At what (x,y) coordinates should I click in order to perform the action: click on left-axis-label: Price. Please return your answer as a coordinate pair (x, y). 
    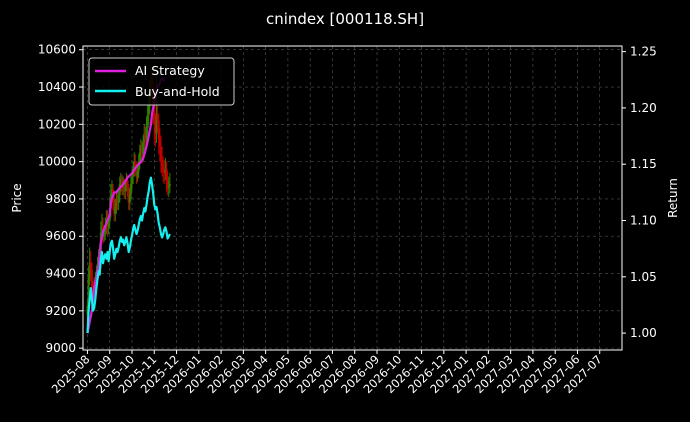
    Looking at the image, I should click on (17, 197).